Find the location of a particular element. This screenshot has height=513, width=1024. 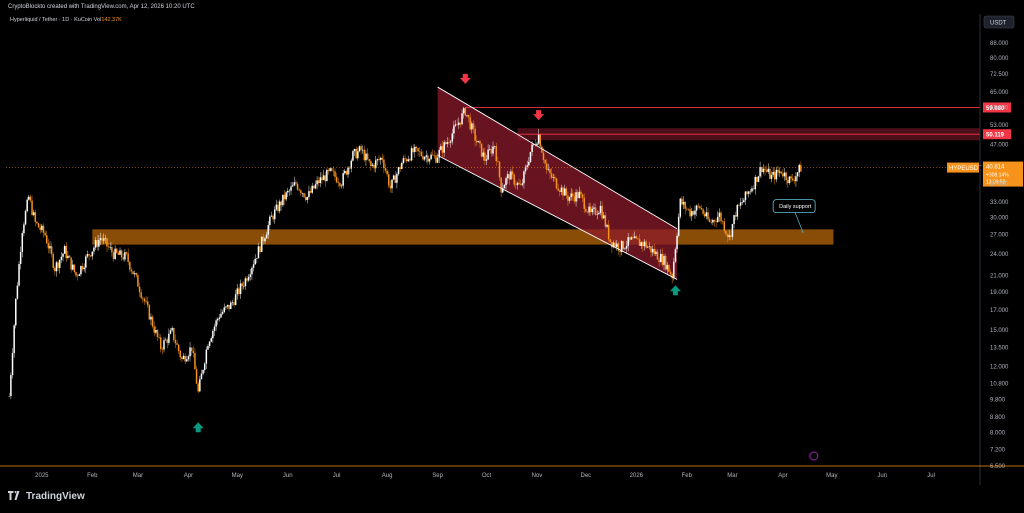

last-price-countdown: 13:39:50 is located at coordinates (996, 183).